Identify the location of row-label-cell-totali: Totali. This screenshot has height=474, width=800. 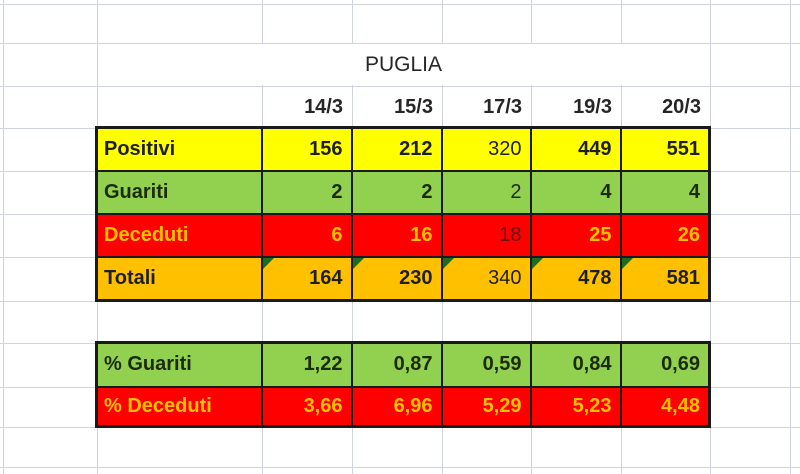
(179, 278).